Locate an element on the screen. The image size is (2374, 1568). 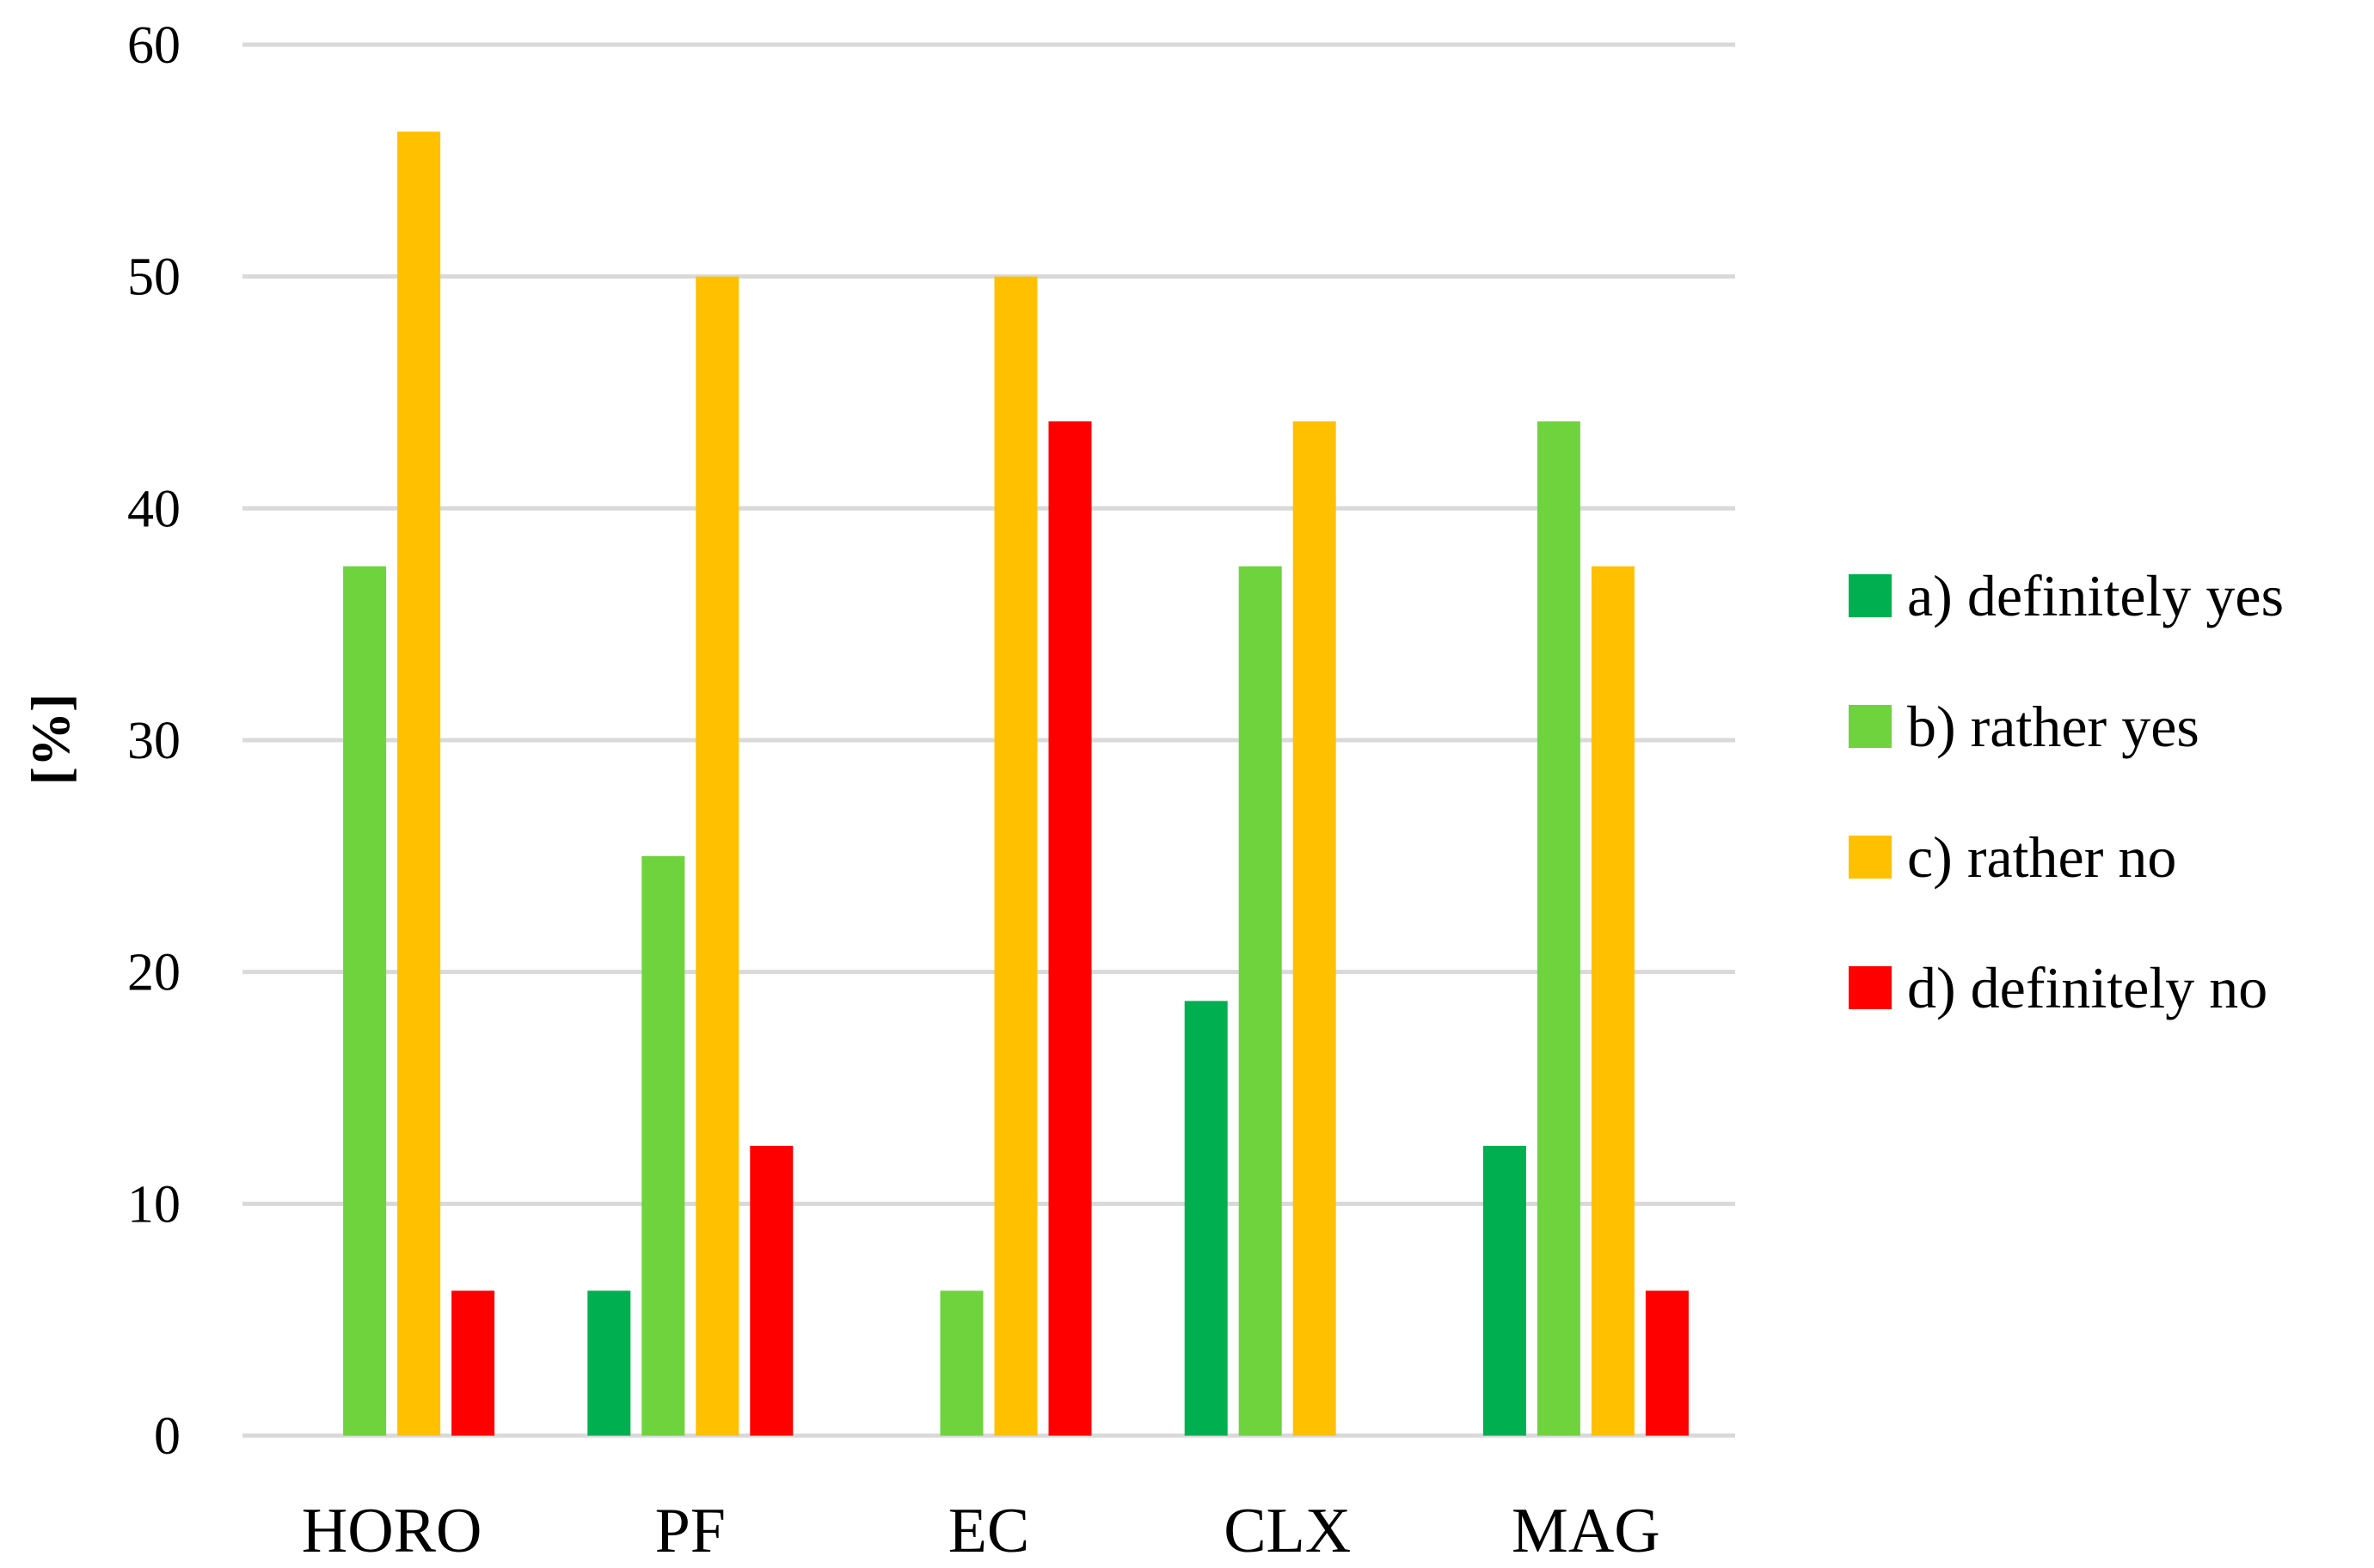
x-tick-label-clx: CLX is located at coordinates (1288, 1531).